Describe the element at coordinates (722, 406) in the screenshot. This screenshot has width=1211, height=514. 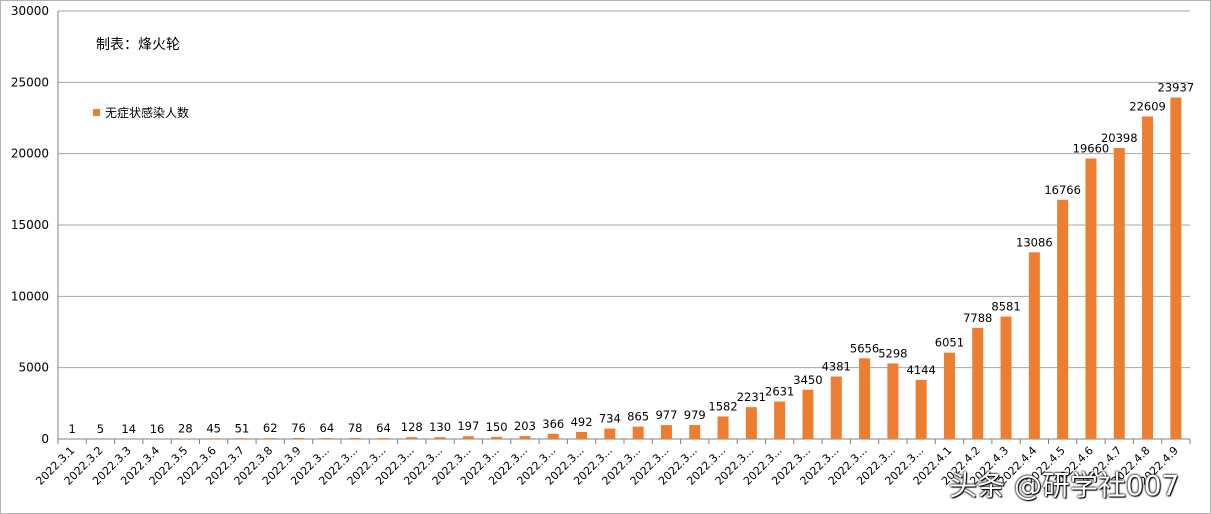
I see `data-label: 1582` at that location.